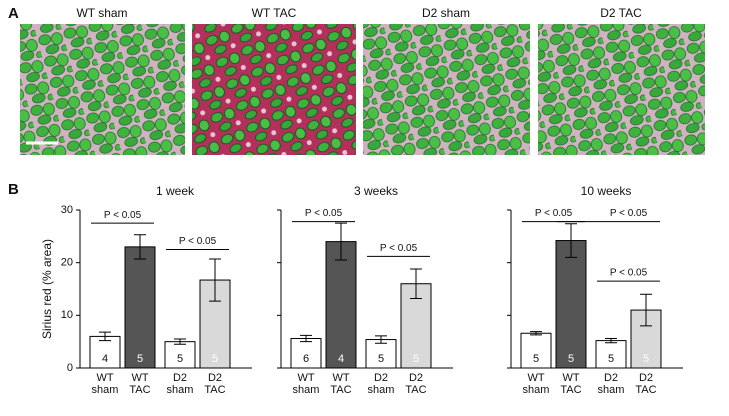 The height and width of the screenshot is (416, 729). Describe the element at coordinates (606, 191) in the screenshot. I see `chart-title: 10 weeks` at that location.